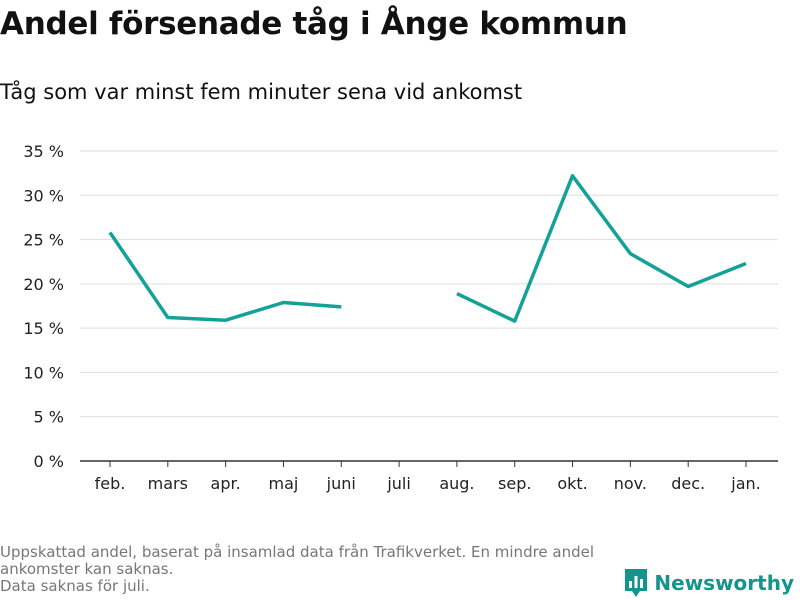 Image resolution: width=800 pixels, height=600 pixels. What do you see at coordinates (314, 24) in the screenshot?
I see `chart-title: Andel försenade tåg i Ånge kommun` at bounding box center [314, 24].